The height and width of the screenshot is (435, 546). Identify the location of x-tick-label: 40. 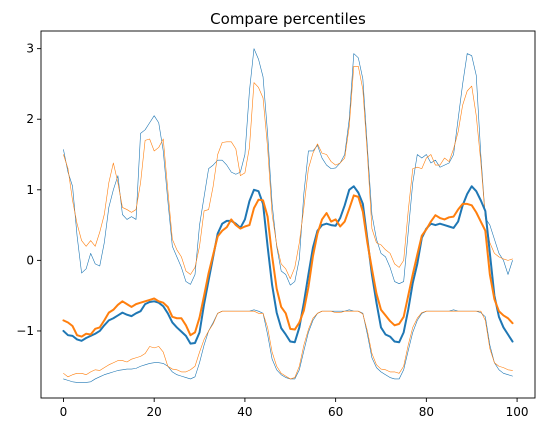
(244, 412).